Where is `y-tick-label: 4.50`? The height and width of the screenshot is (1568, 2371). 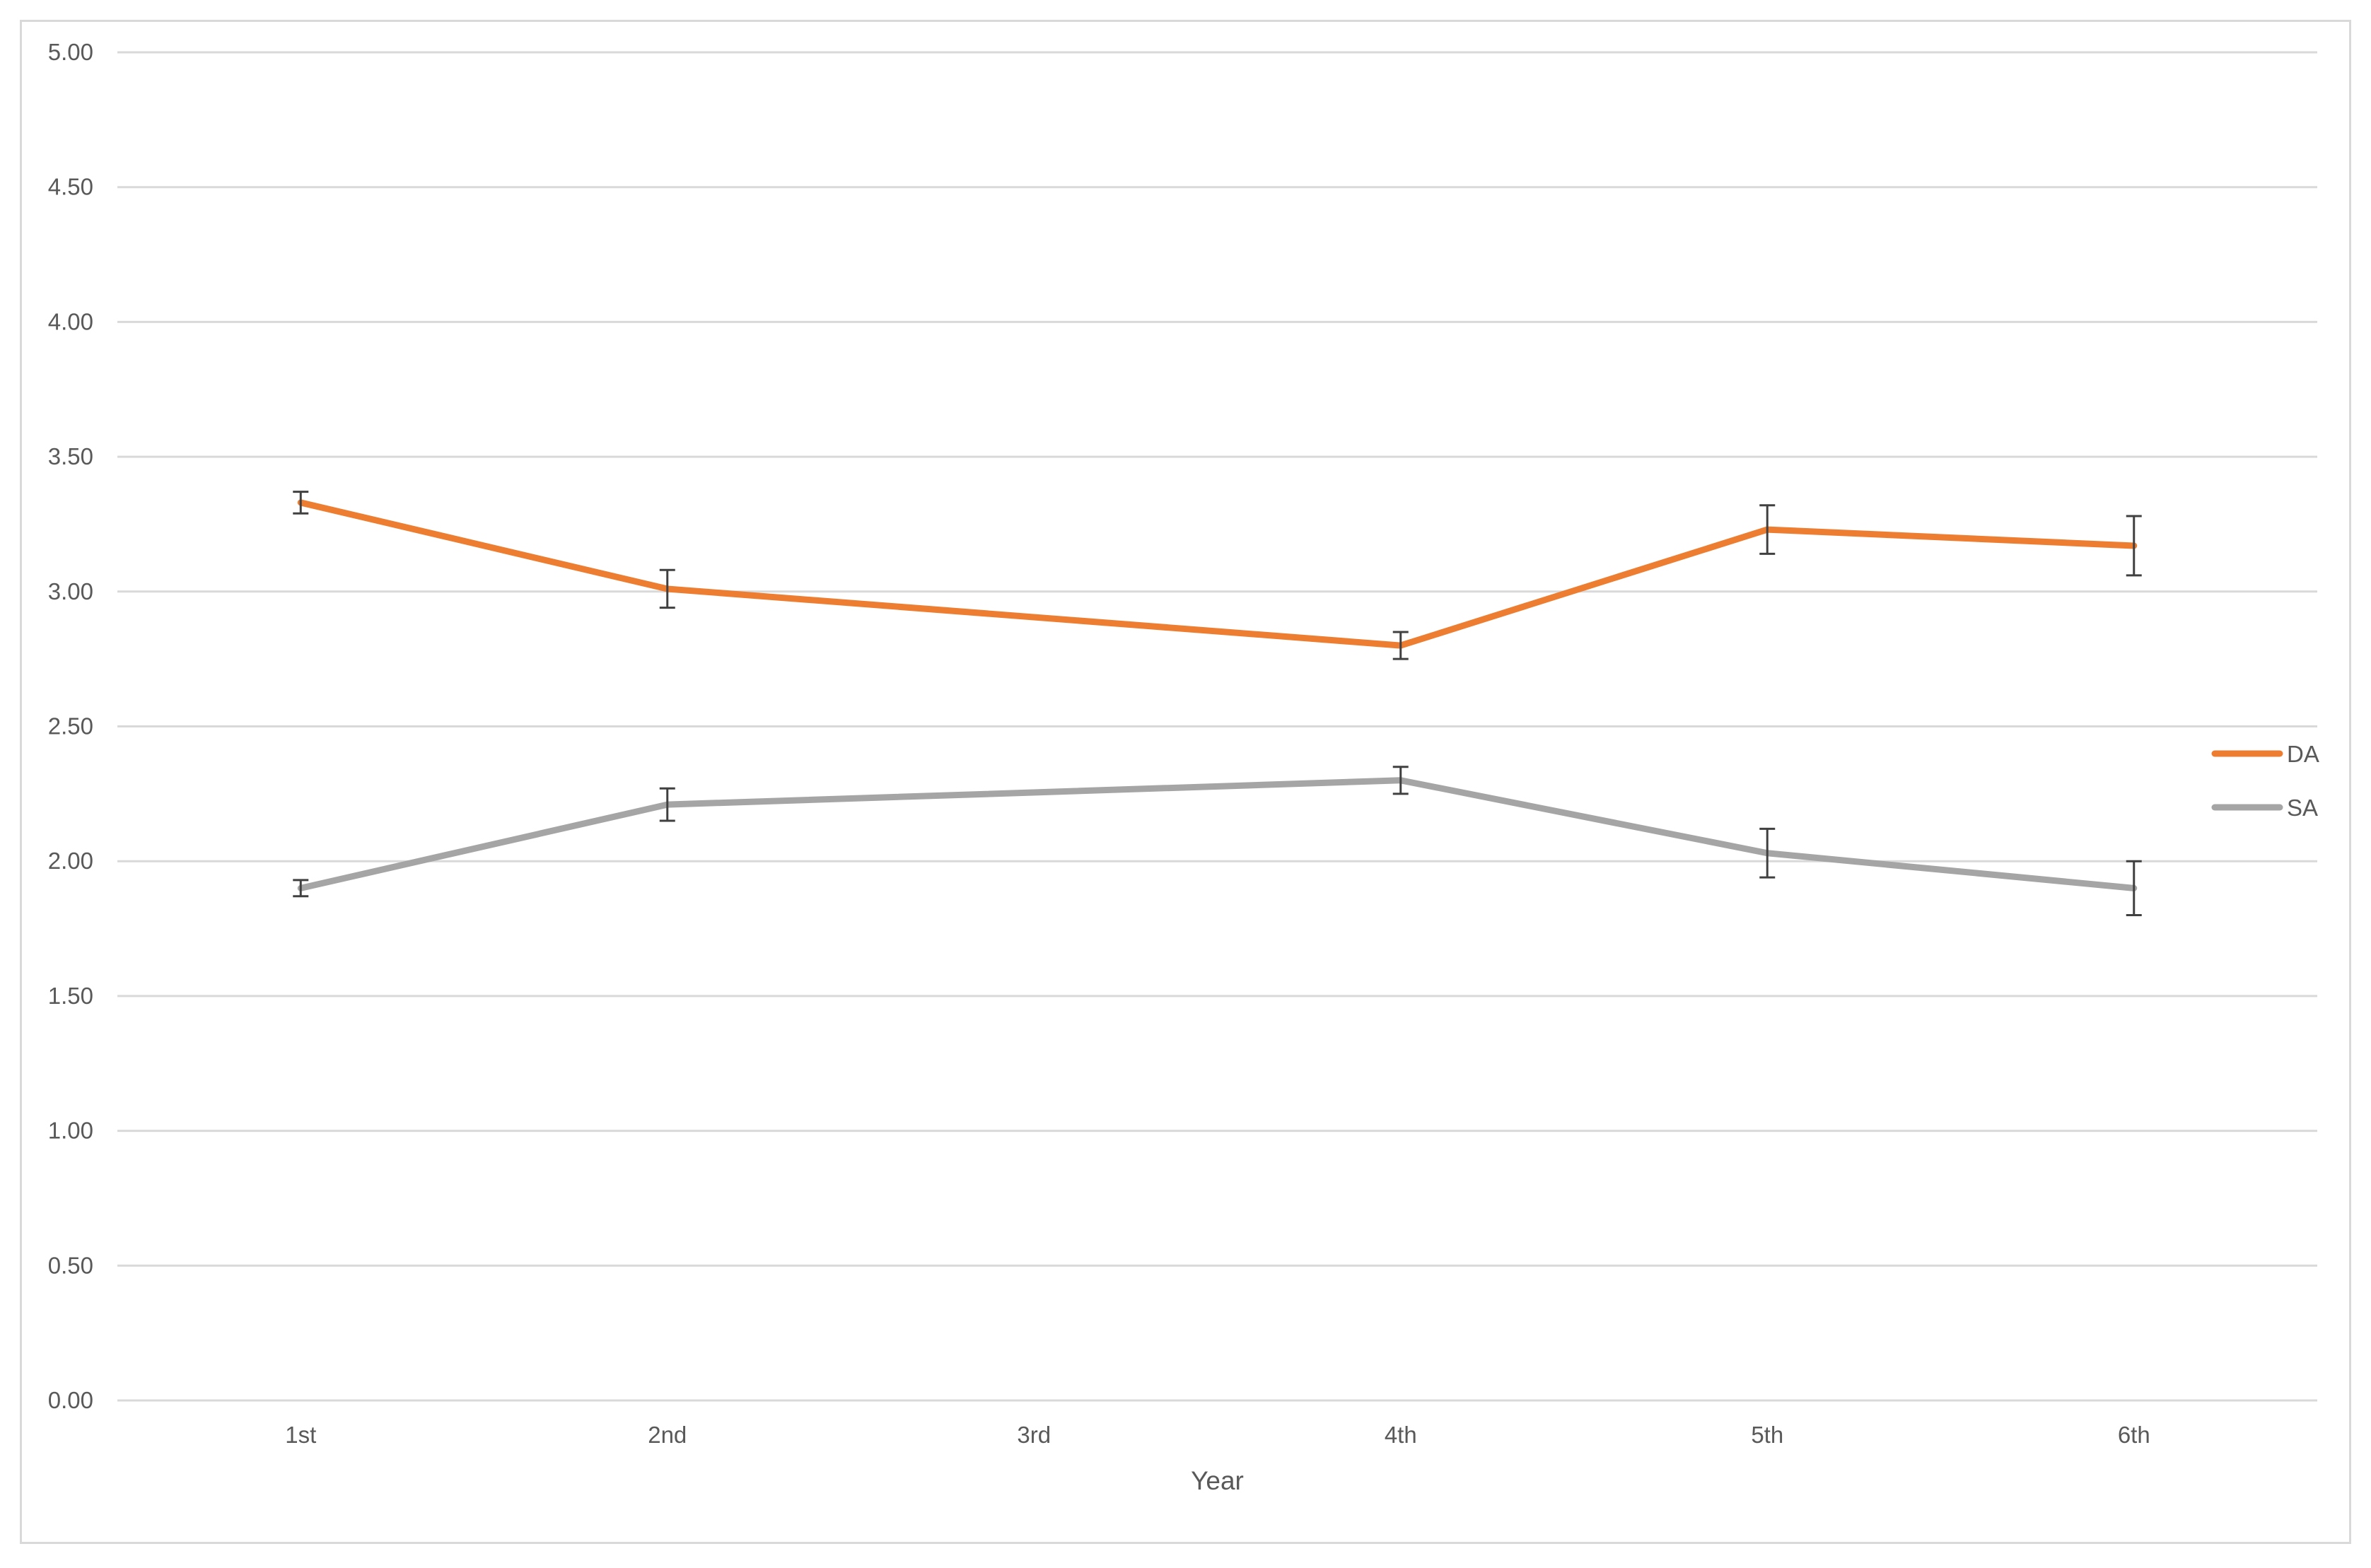
y-tick-label: 4.50 is located at coordinates (70, 187).